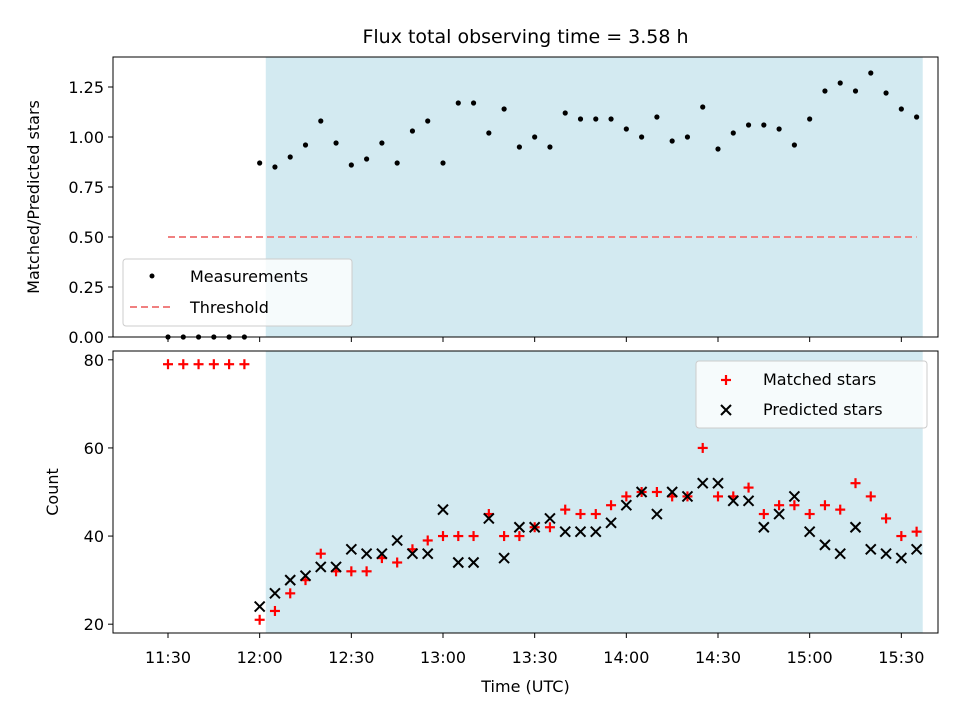  Describe the element at coordinates (726, 380) in the screenshot. I see `legend-matched-marker` at that location.